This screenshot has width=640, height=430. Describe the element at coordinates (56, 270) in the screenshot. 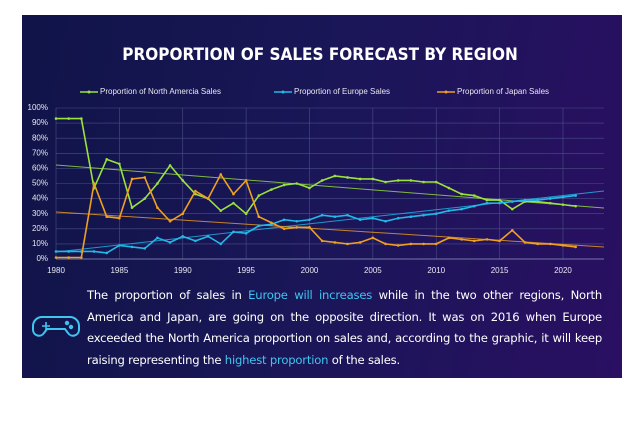

I see `x-tick-label: 1980` at that location.